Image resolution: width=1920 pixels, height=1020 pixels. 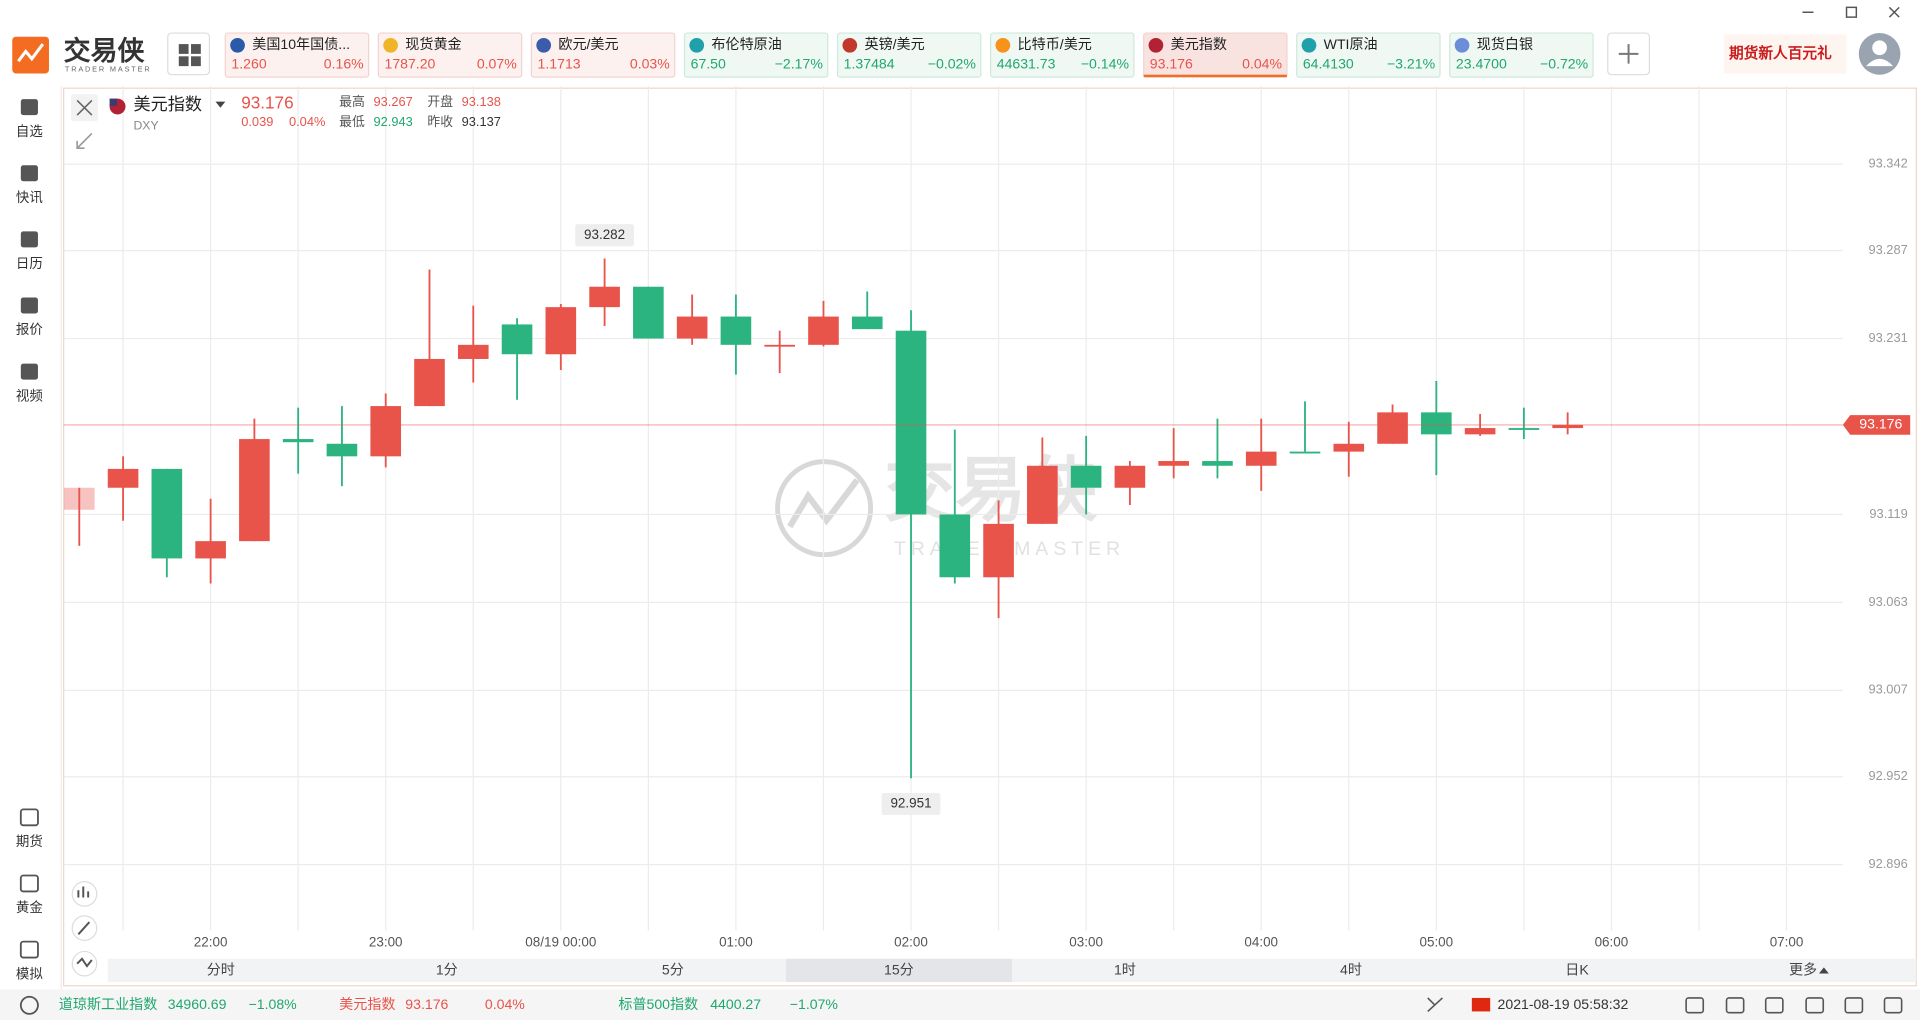 I want to click on ticker-underline, so click(x=1215, y=76).